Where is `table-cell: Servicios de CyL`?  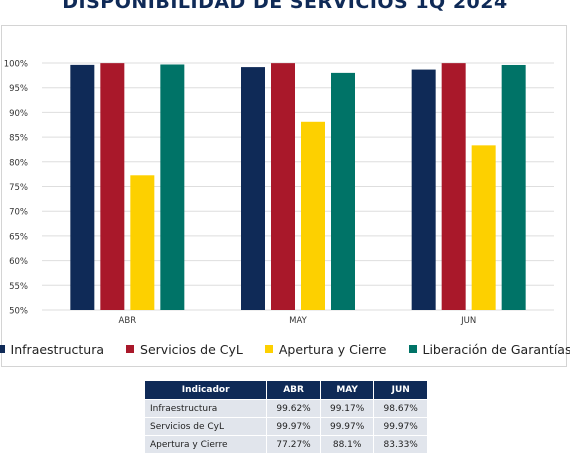
table-cell: Servicios de CyL is located at coordinates (206, 426).